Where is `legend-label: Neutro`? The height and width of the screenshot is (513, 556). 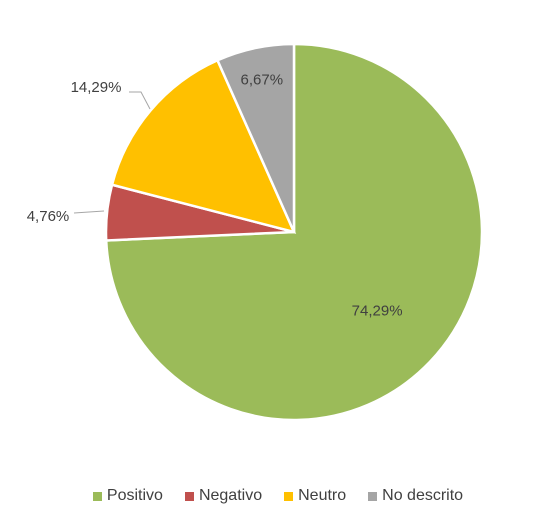
legend-label: Neutro is located at coordinates (322, 495).